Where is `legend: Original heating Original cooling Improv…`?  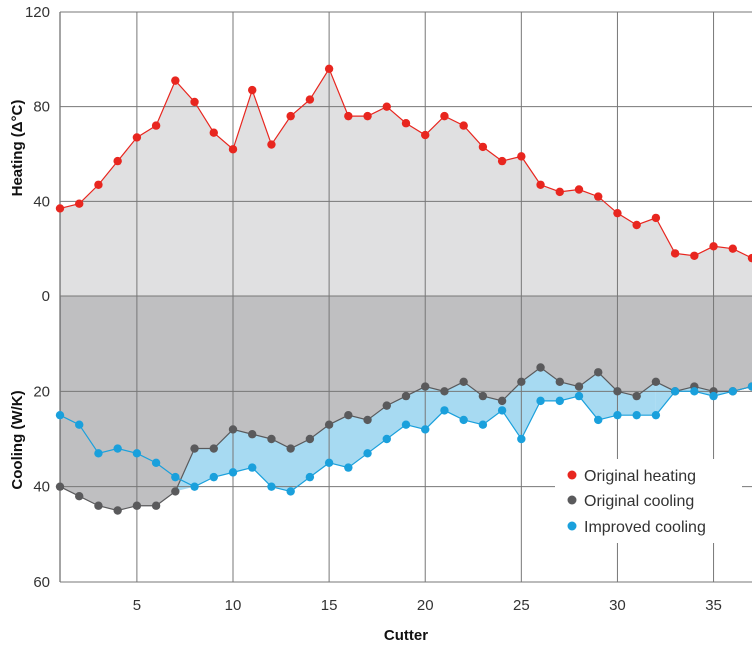 legend: Original heating Original cooling Improv… is located at coordinates (648, 501).